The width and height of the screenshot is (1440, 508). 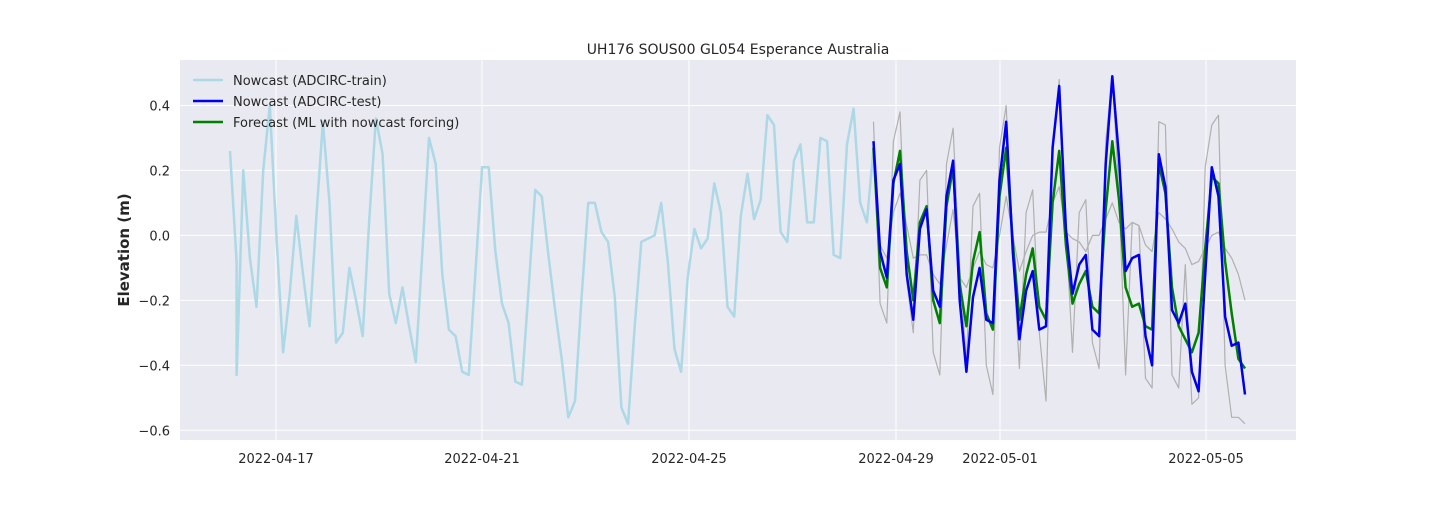 I want to click on y-tick-label: 0.0, so click(x=159, y=236).